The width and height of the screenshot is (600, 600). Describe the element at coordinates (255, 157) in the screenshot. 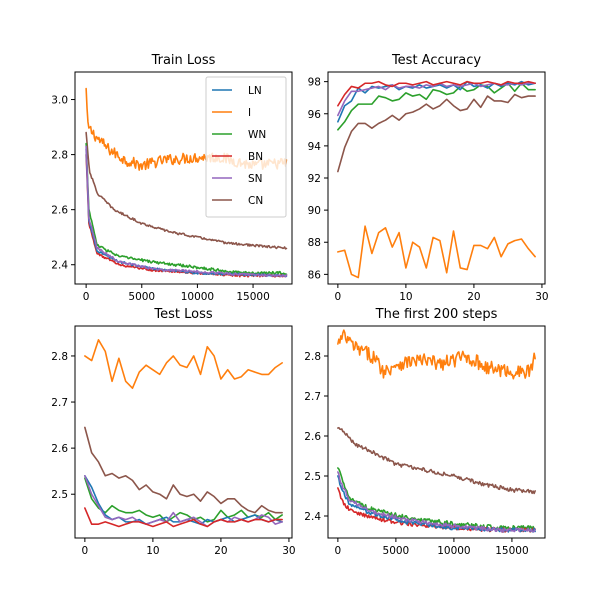

I see `legend-label-bn: BN` at that location.